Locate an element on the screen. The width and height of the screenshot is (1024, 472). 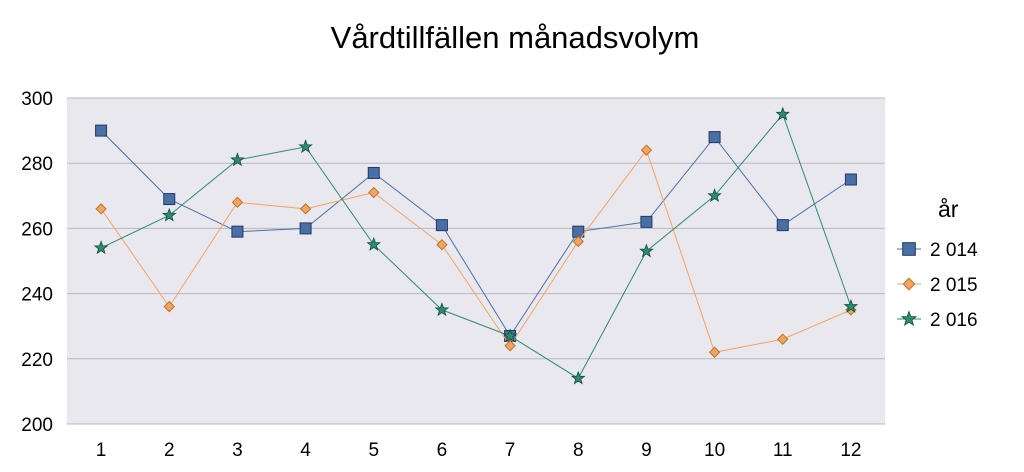
x-tick-label: 11 is located at coordinates (783, 450).